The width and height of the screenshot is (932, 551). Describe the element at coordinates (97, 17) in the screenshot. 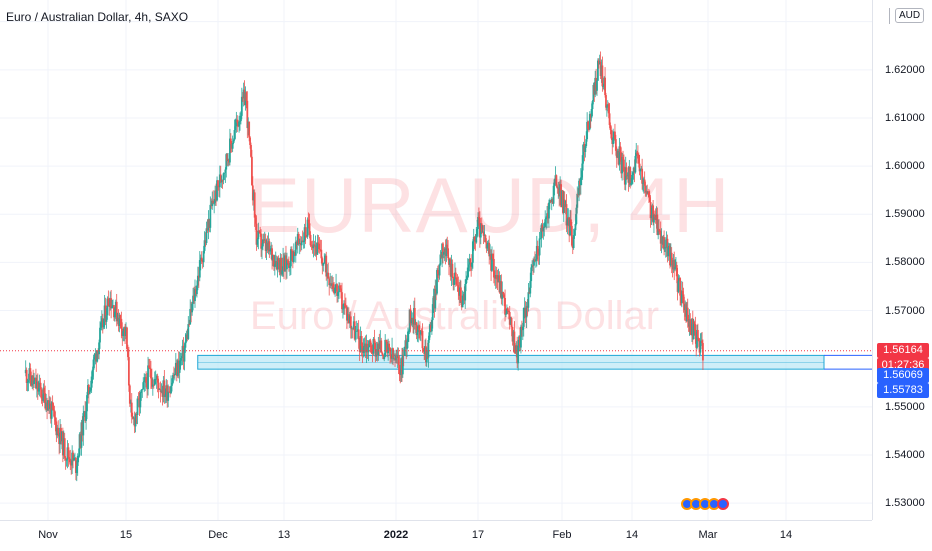

I see `symbol-title: Euro / Australian Dollar, 4h, SAXO` at that location.